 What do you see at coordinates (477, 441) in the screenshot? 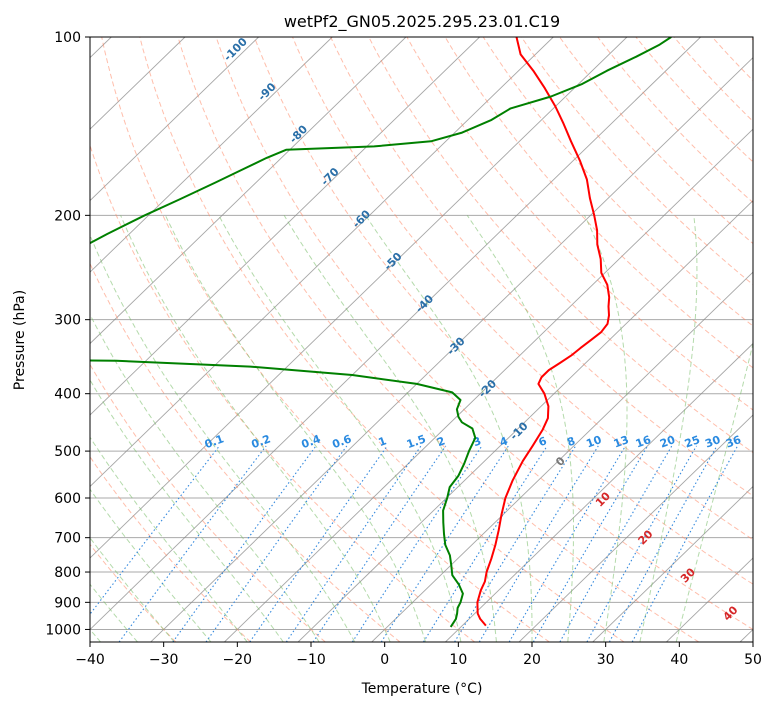
I see `mixing-ratio-label: 3` at bounding box center [477, 441].